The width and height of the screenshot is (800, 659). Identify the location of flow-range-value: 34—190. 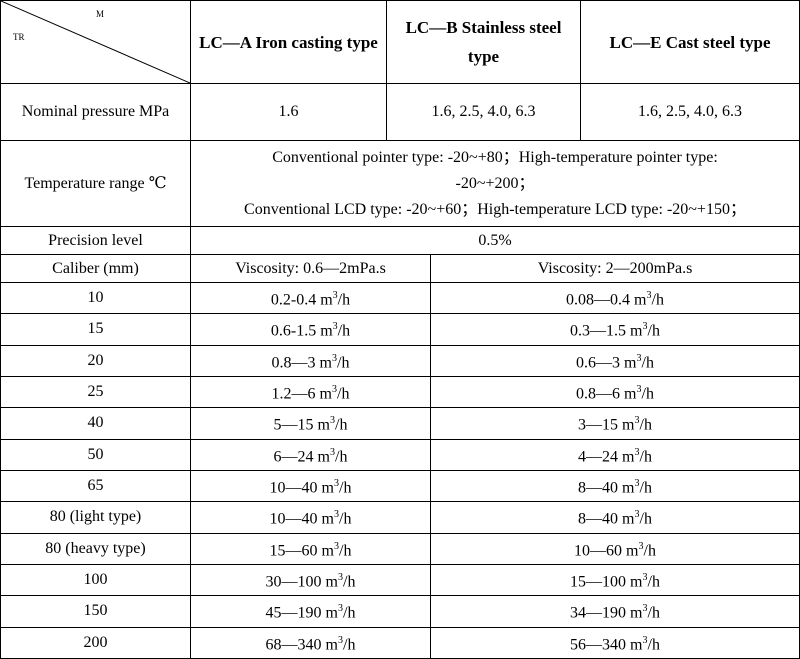
(598, 613).